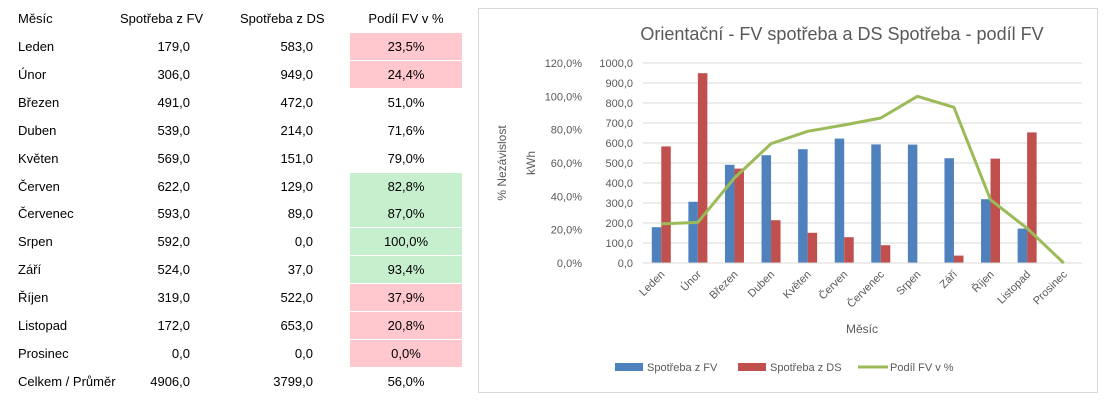 This screenshot has width=1108, height=400. Describe the element at coordinates (296, 325) in the screenshot. I see `ds-cell: 653,0` at that location.